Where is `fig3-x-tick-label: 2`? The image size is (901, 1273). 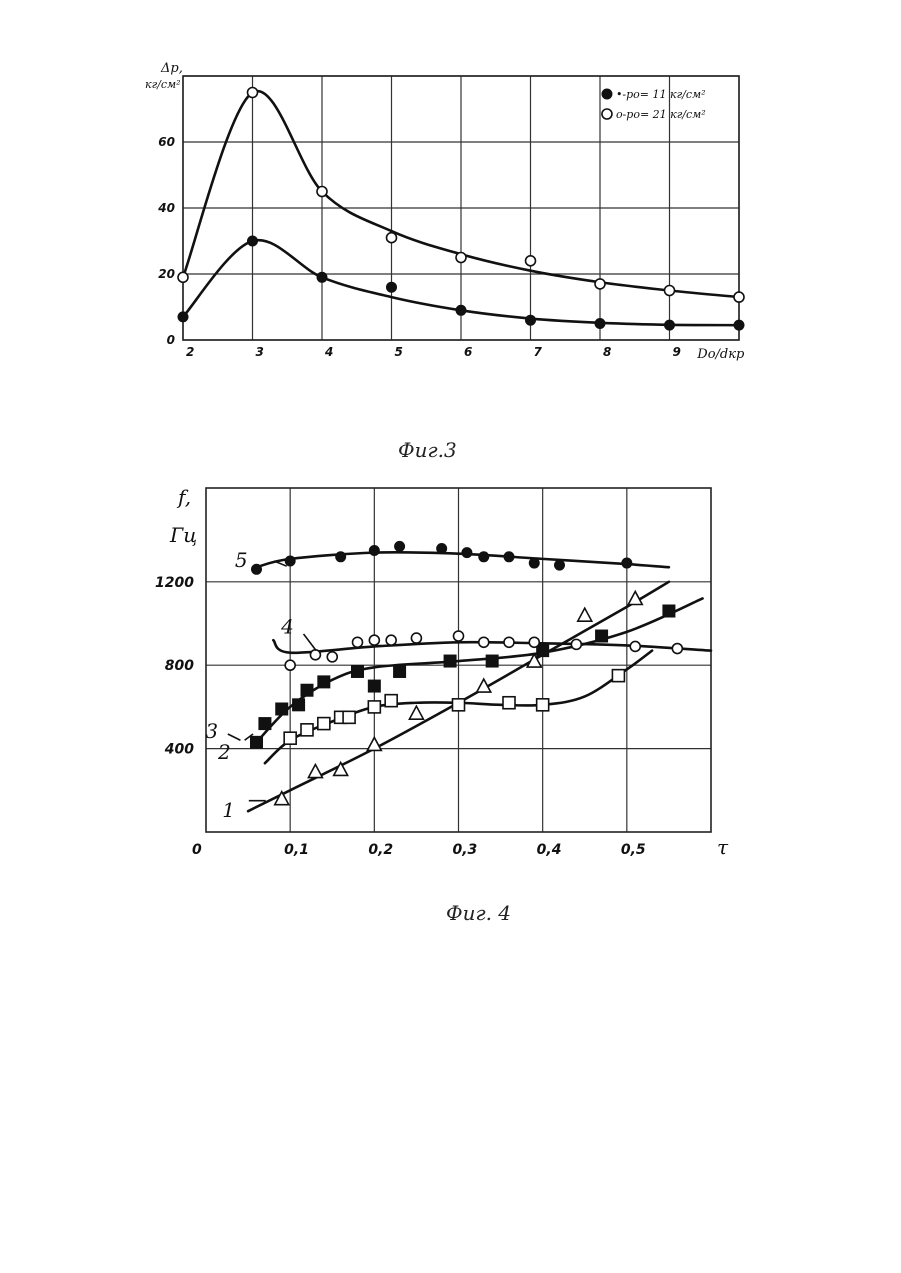 fig3-x-tick-label: 2 is located at coordinates (190, 352).